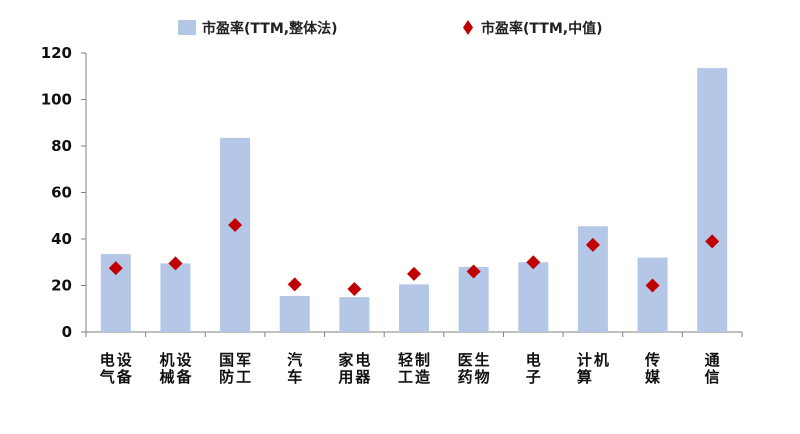  Describe the element at coordinates (653, 377) in the screenshot. I see `x-tick-label: 媒` at that location.